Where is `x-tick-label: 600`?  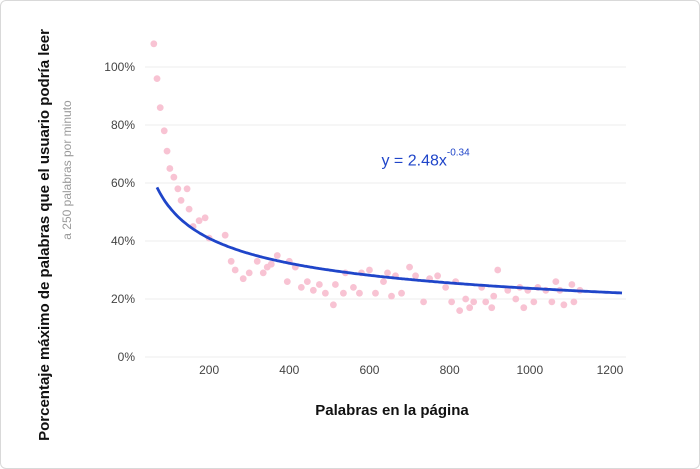 x-tick-label: 600 is located at coordinates (369, 370).